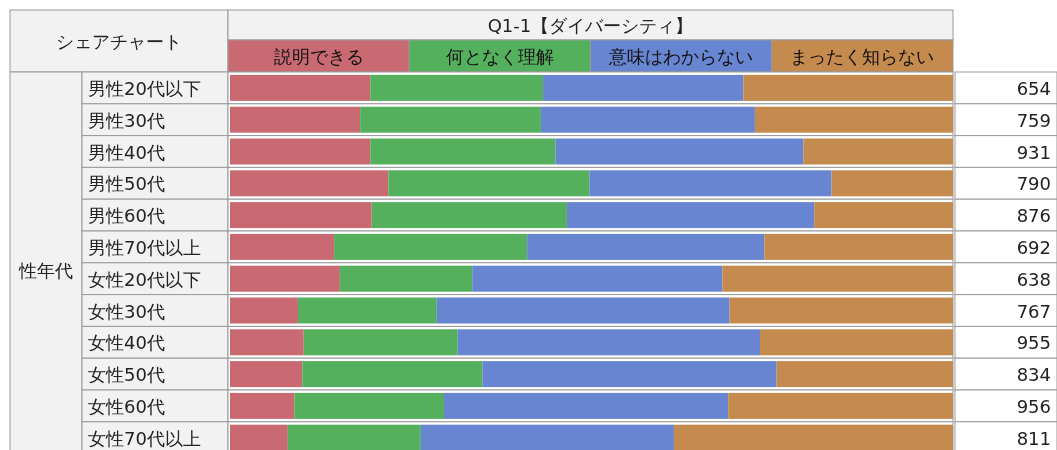  Describe the element at coordinates (144, 279) in the screenshot. I see `y-tick-label: 女性20代以下` at that location.